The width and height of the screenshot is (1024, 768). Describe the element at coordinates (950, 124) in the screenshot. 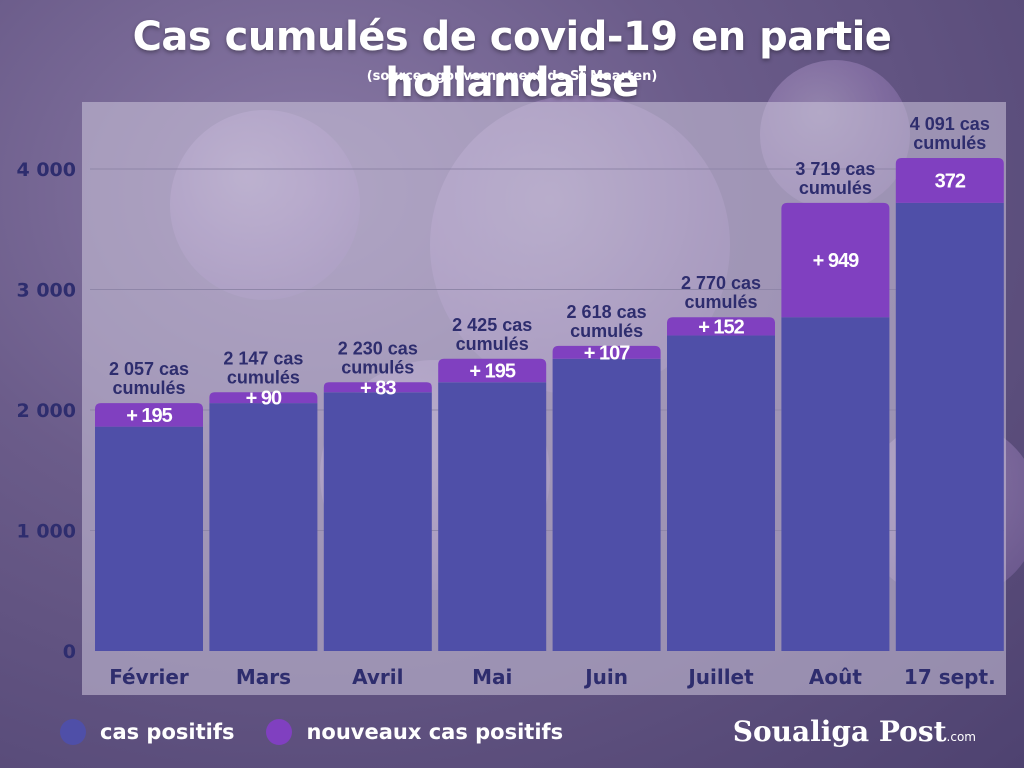

I see `cumulative-label: 4 091 cas` at that location.